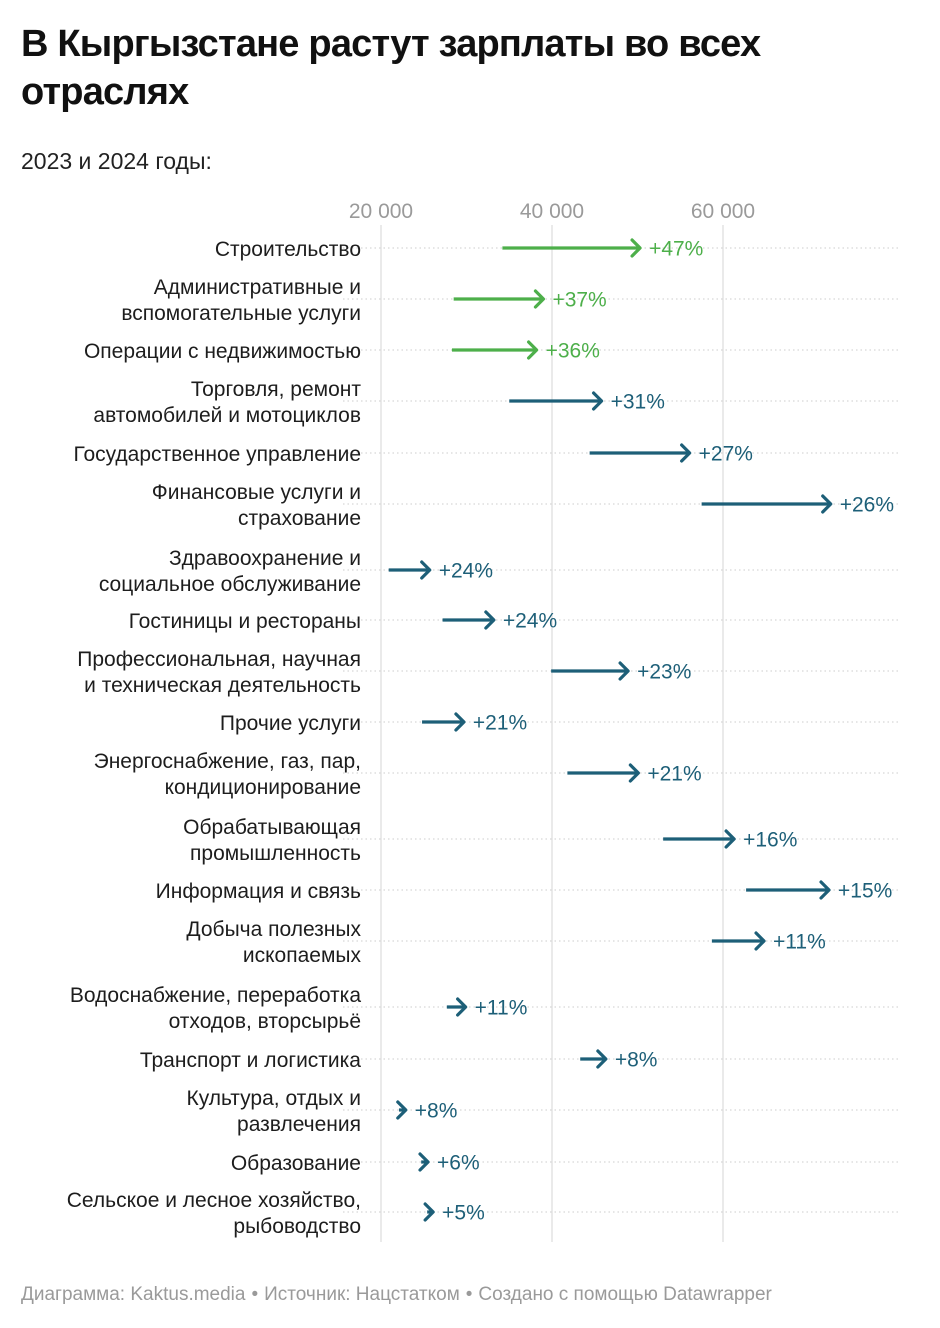 The image size is (940, 1328). I want to click on x-axis-ticks: 20 000 40 000 60 000, so click(552, 211).